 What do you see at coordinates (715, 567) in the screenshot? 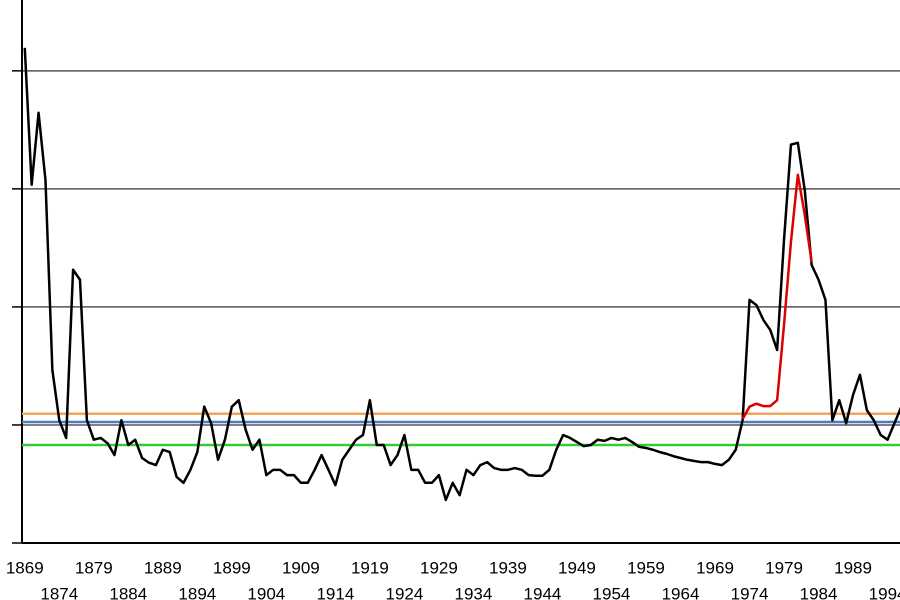
I see `x-tick-label: 1969` at bounding box center [715, 567].